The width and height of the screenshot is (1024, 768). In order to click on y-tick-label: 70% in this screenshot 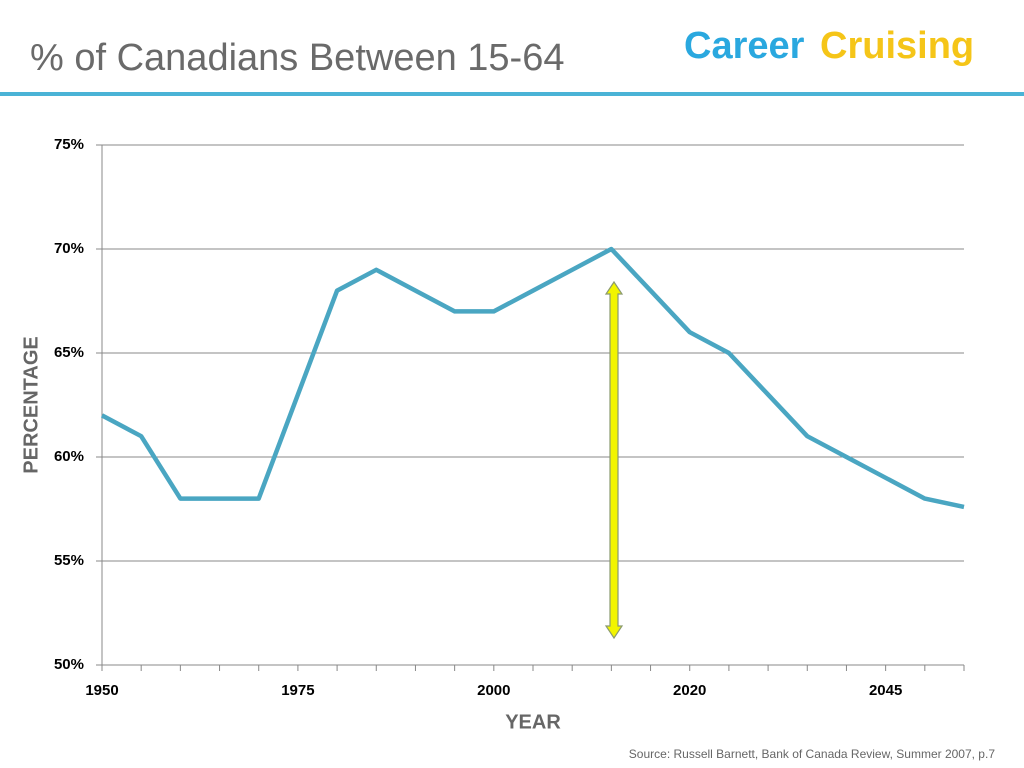, I will do `click(69, 248)`.